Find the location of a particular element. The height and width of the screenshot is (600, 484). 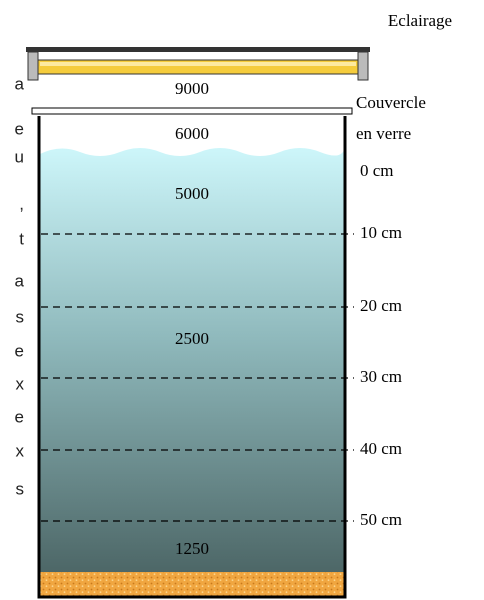

side-text-fragment: t is located at coordinates (21, 238).